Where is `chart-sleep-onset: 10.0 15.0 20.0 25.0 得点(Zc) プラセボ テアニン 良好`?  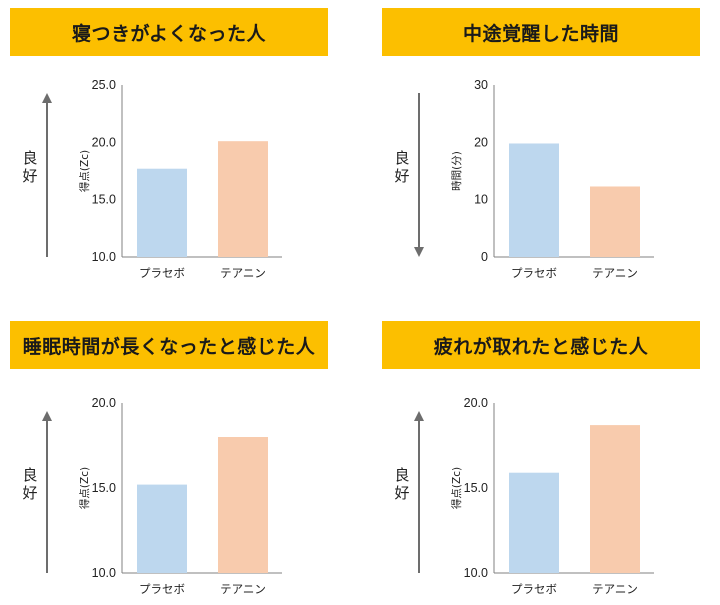
chart-sleep-onset: 10.0 15.0 20.0 25.0 得点(Zc) プラセボ テアニン 良好 is located at coordinates (152, 179).